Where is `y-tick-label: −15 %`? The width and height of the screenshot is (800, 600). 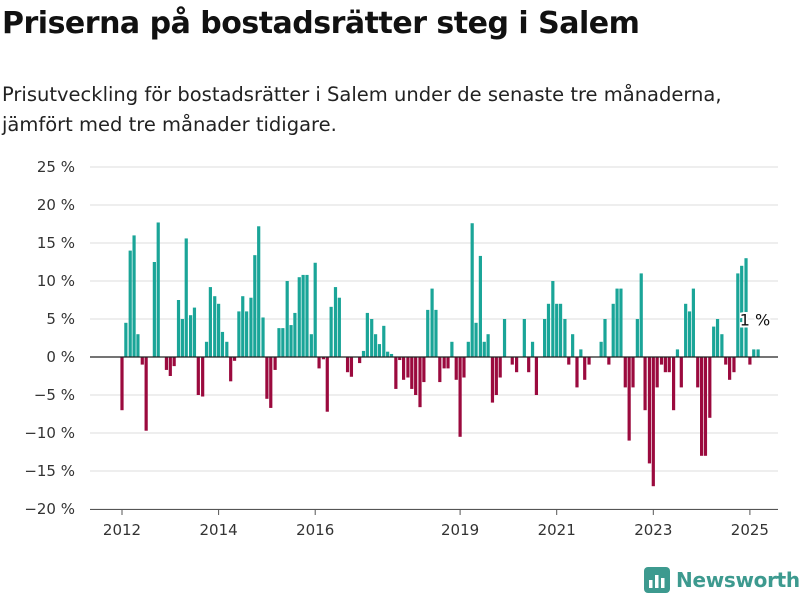
y-tick-label: −15 % is located at coordinates (49, 471).